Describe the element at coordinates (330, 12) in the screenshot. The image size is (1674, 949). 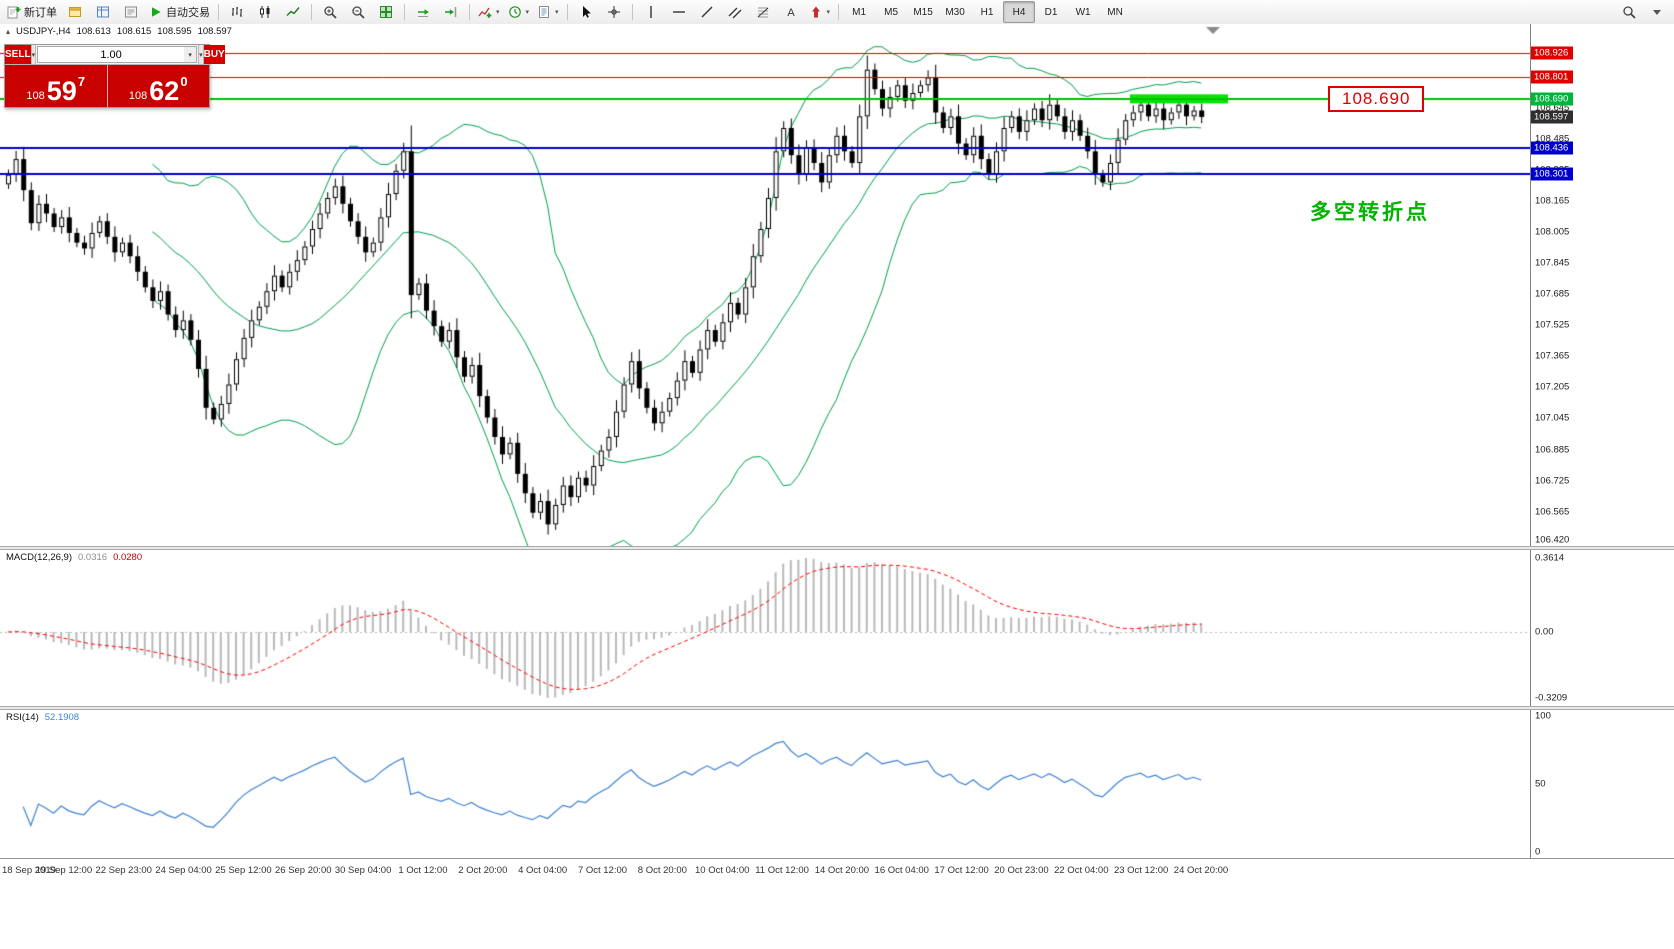
I see `zoom-in-button` at that location.